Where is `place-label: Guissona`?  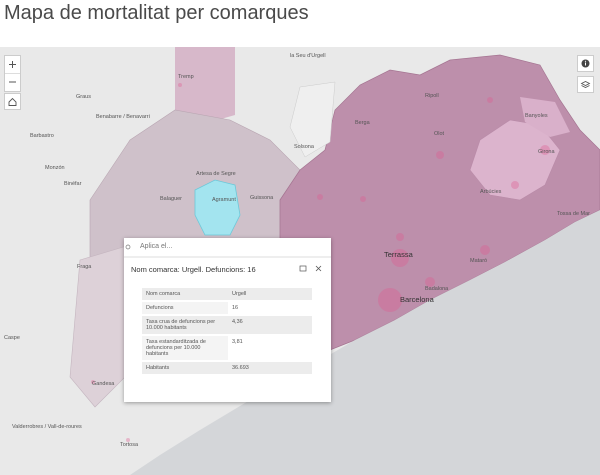 place-label: Guissona is located at coordinates (262, 198).